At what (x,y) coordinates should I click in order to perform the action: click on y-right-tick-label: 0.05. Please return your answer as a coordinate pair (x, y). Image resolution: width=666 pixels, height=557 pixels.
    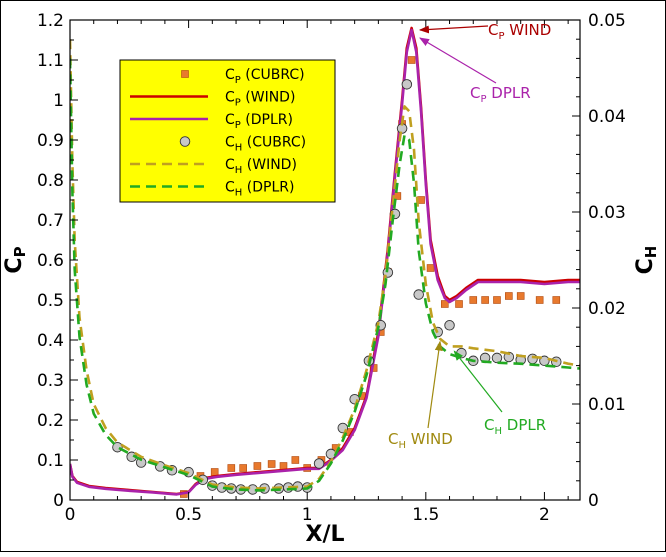
    Looking at the image, I should click on (607, 21).